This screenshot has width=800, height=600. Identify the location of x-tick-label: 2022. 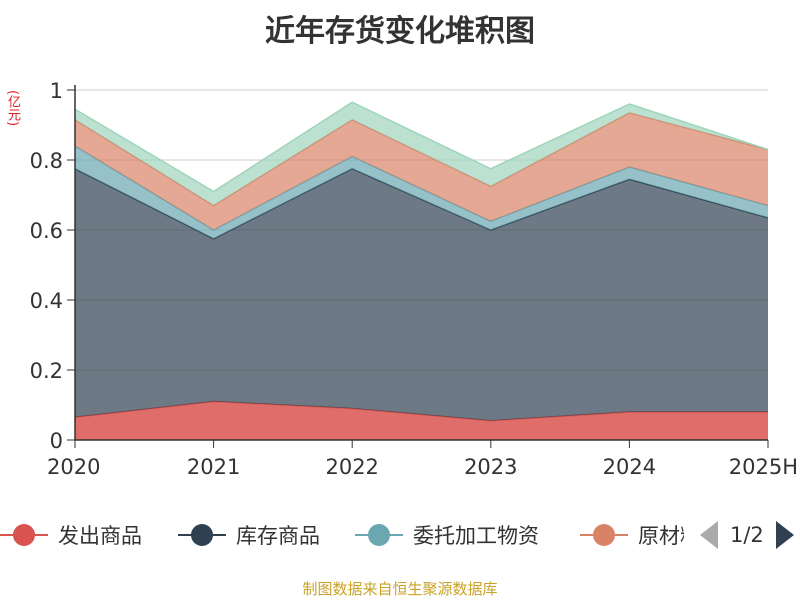
(351, 467).